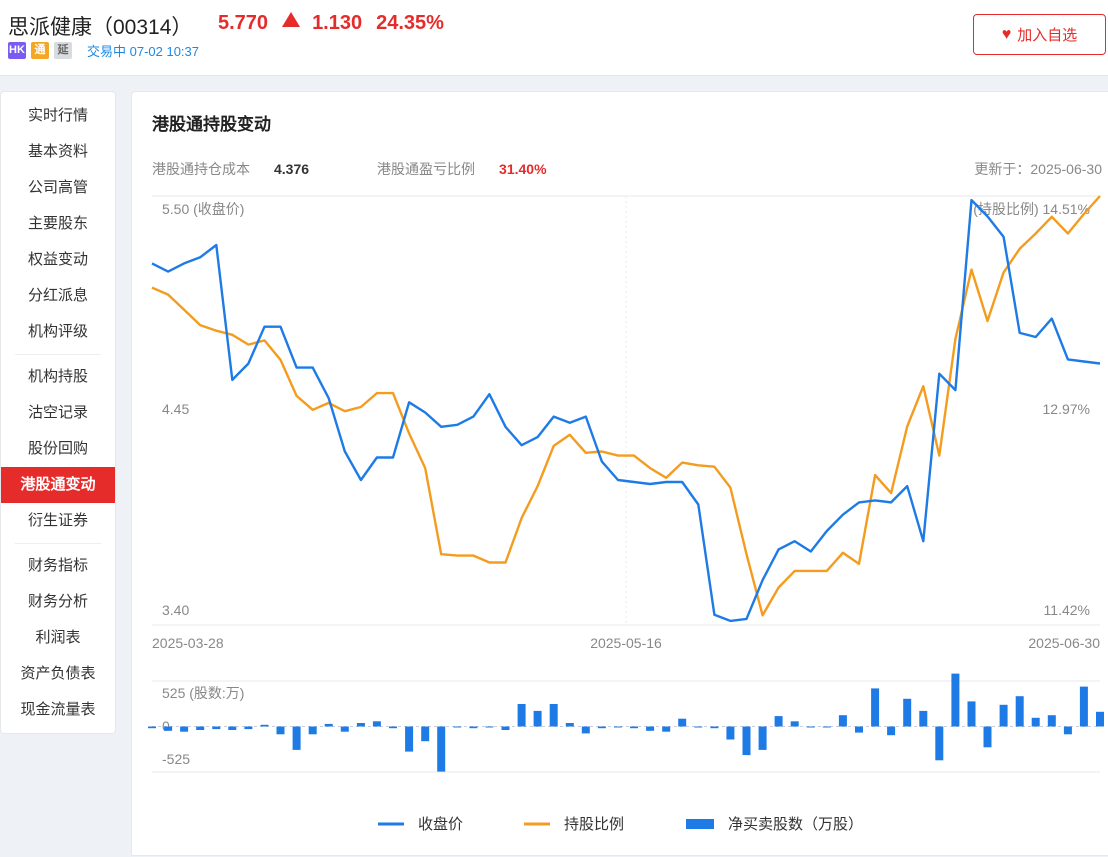 This screenshot has height=857, width=1108. I want to click on sidebar-item: 基本资料, so click(57, 151).